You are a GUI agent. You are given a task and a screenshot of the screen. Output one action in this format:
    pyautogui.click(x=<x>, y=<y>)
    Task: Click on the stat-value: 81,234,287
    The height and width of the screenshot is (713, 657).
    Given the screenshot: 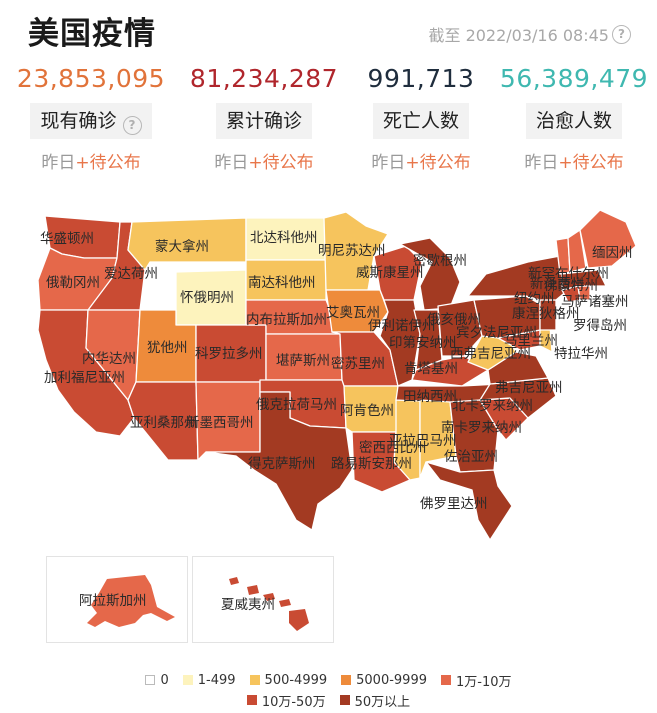 What is the action you would take?
    pyautogui.click(x=264, y=78)
    